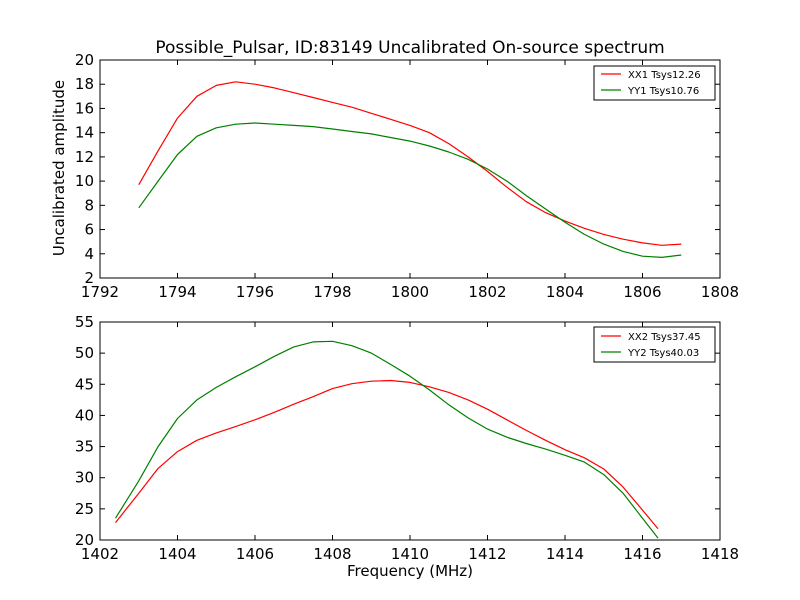 The image size is (800, 600). I want to click on legend-label-yy1: YY1 Tsys10.76, so click(663, 91).